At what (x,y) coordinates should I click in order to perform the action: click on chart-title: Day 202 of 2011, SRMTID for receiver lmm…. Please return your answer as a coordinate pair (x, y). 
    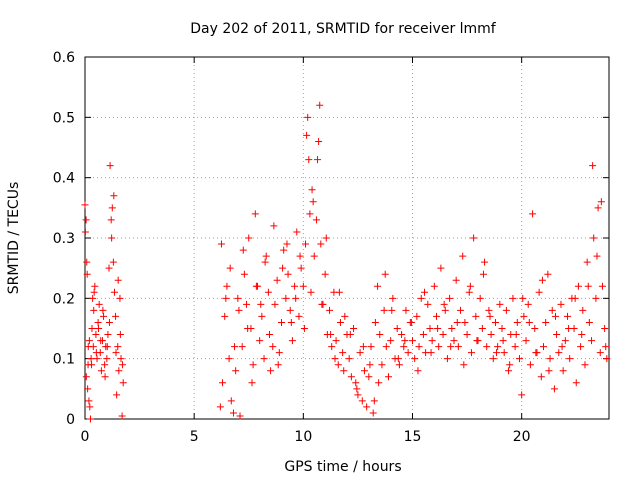
    Looking at the image, I should click on (343, 29).